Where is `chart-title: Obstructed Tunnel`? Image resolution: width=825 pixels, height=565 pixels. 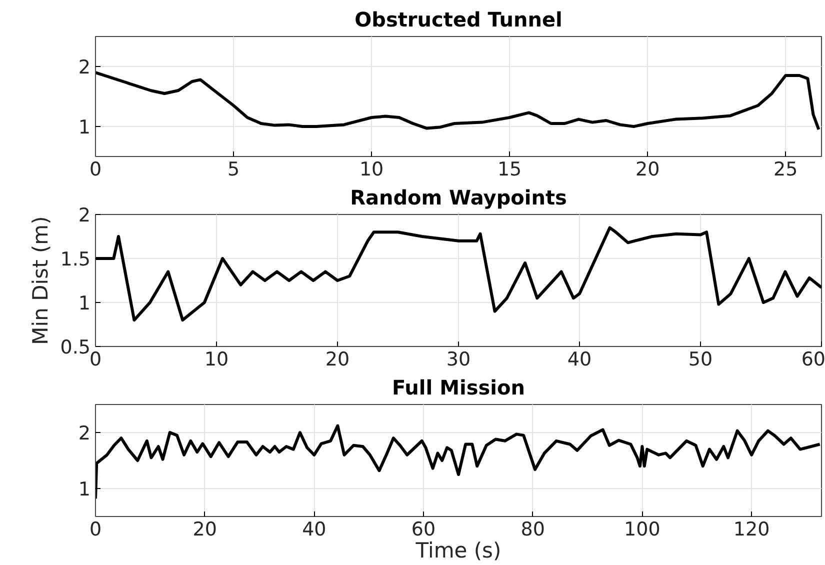 chart-title: Obstructed Tunnel is located at coordinates (458, 20).